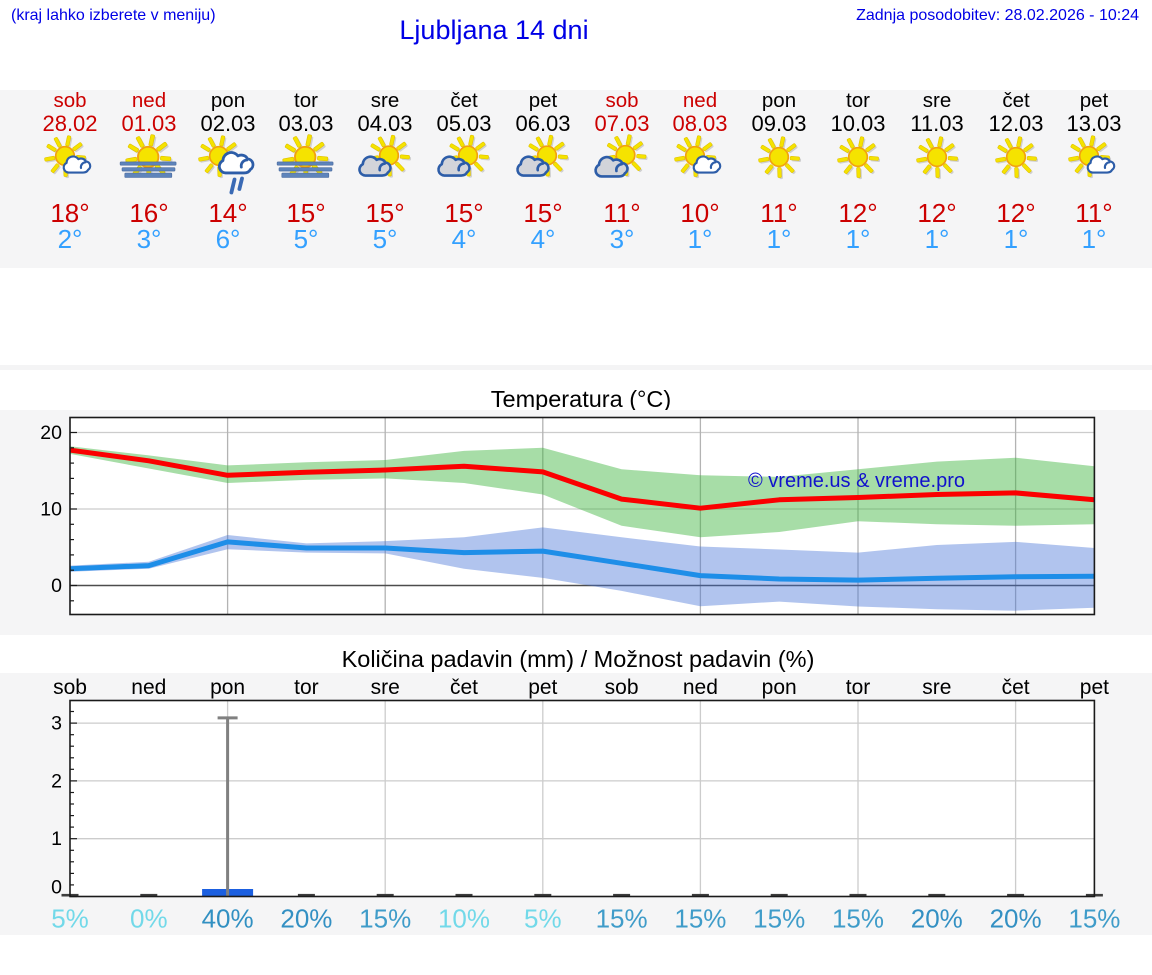  What do you see at coordinates (464, 919) in the screenshot?
I see `svg-text: 10%` at bounding box center [464, 919].